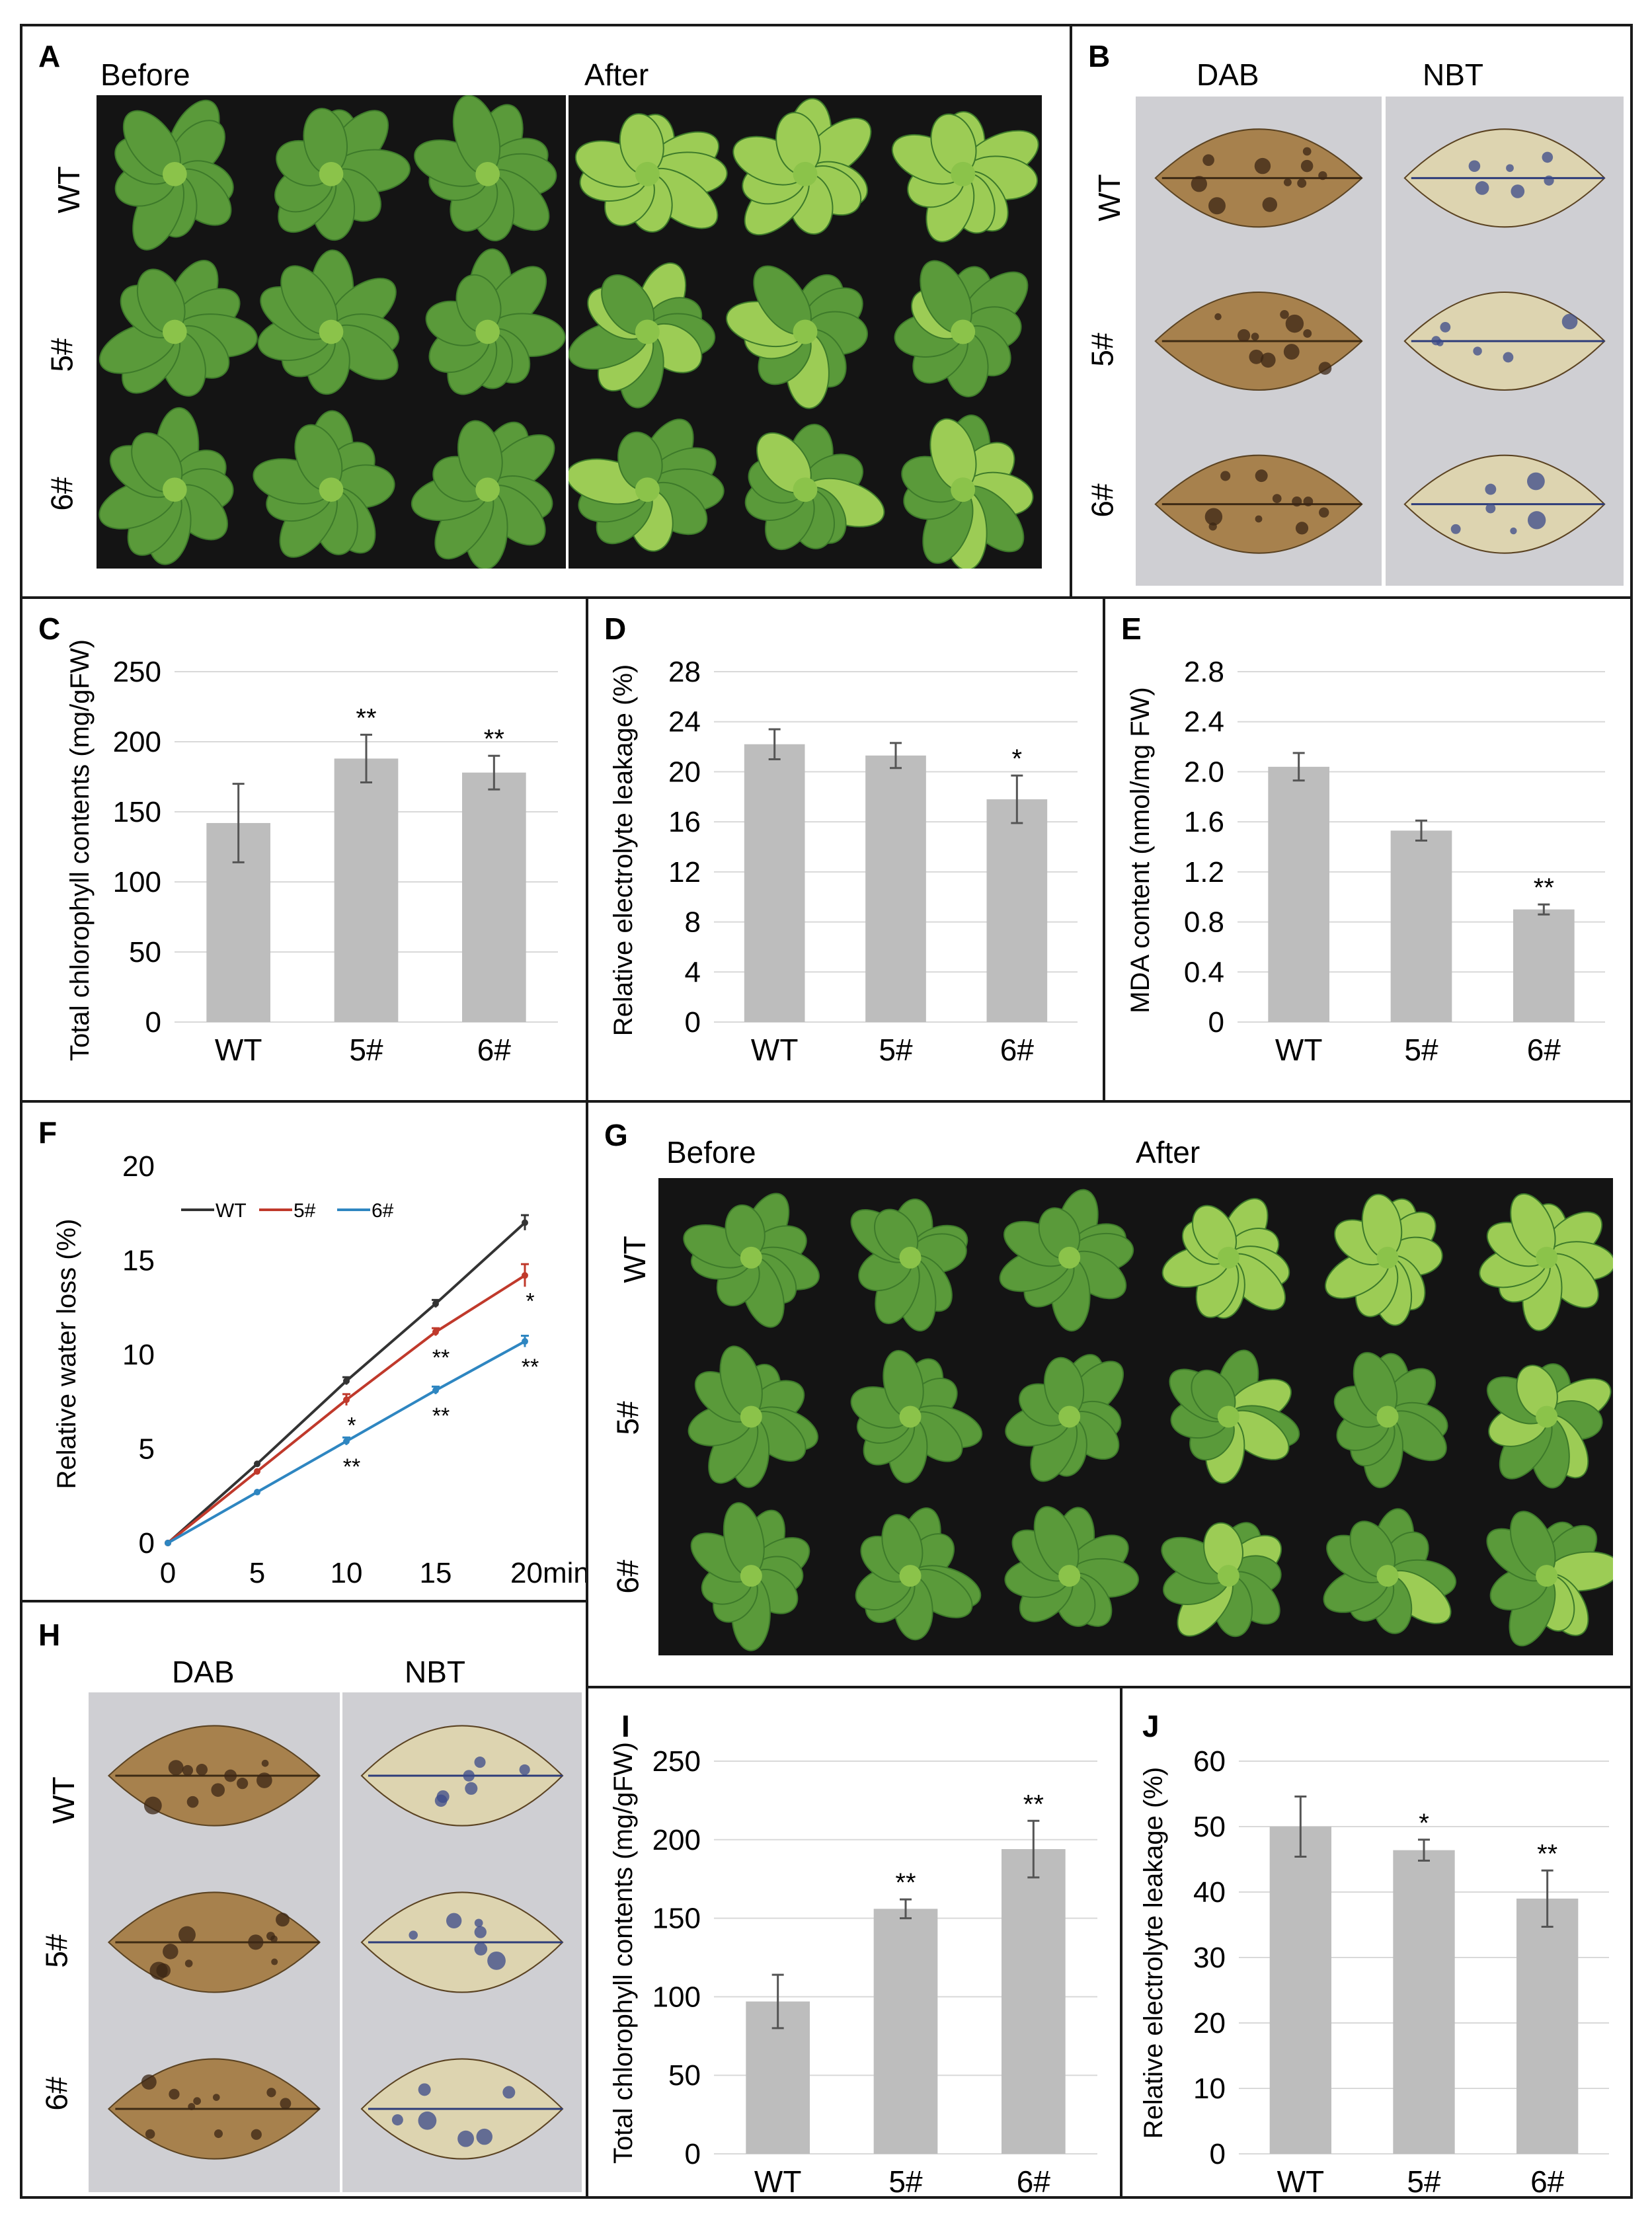 The height and width of the screenshot is (2214, 1652). I want to click on nbt-leaf-photo, so click(1505, 341).